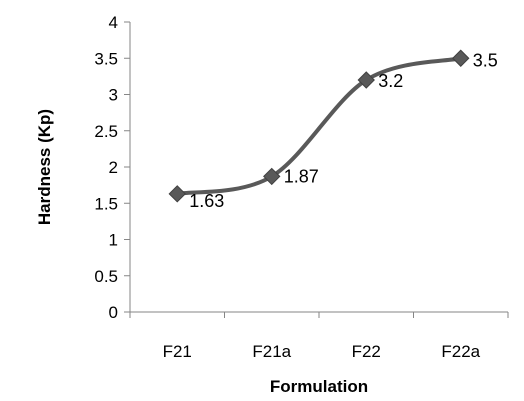 The width and height of the screenshot is (524, 401). I want to click on data-label: 3.5, so click(485, 60).